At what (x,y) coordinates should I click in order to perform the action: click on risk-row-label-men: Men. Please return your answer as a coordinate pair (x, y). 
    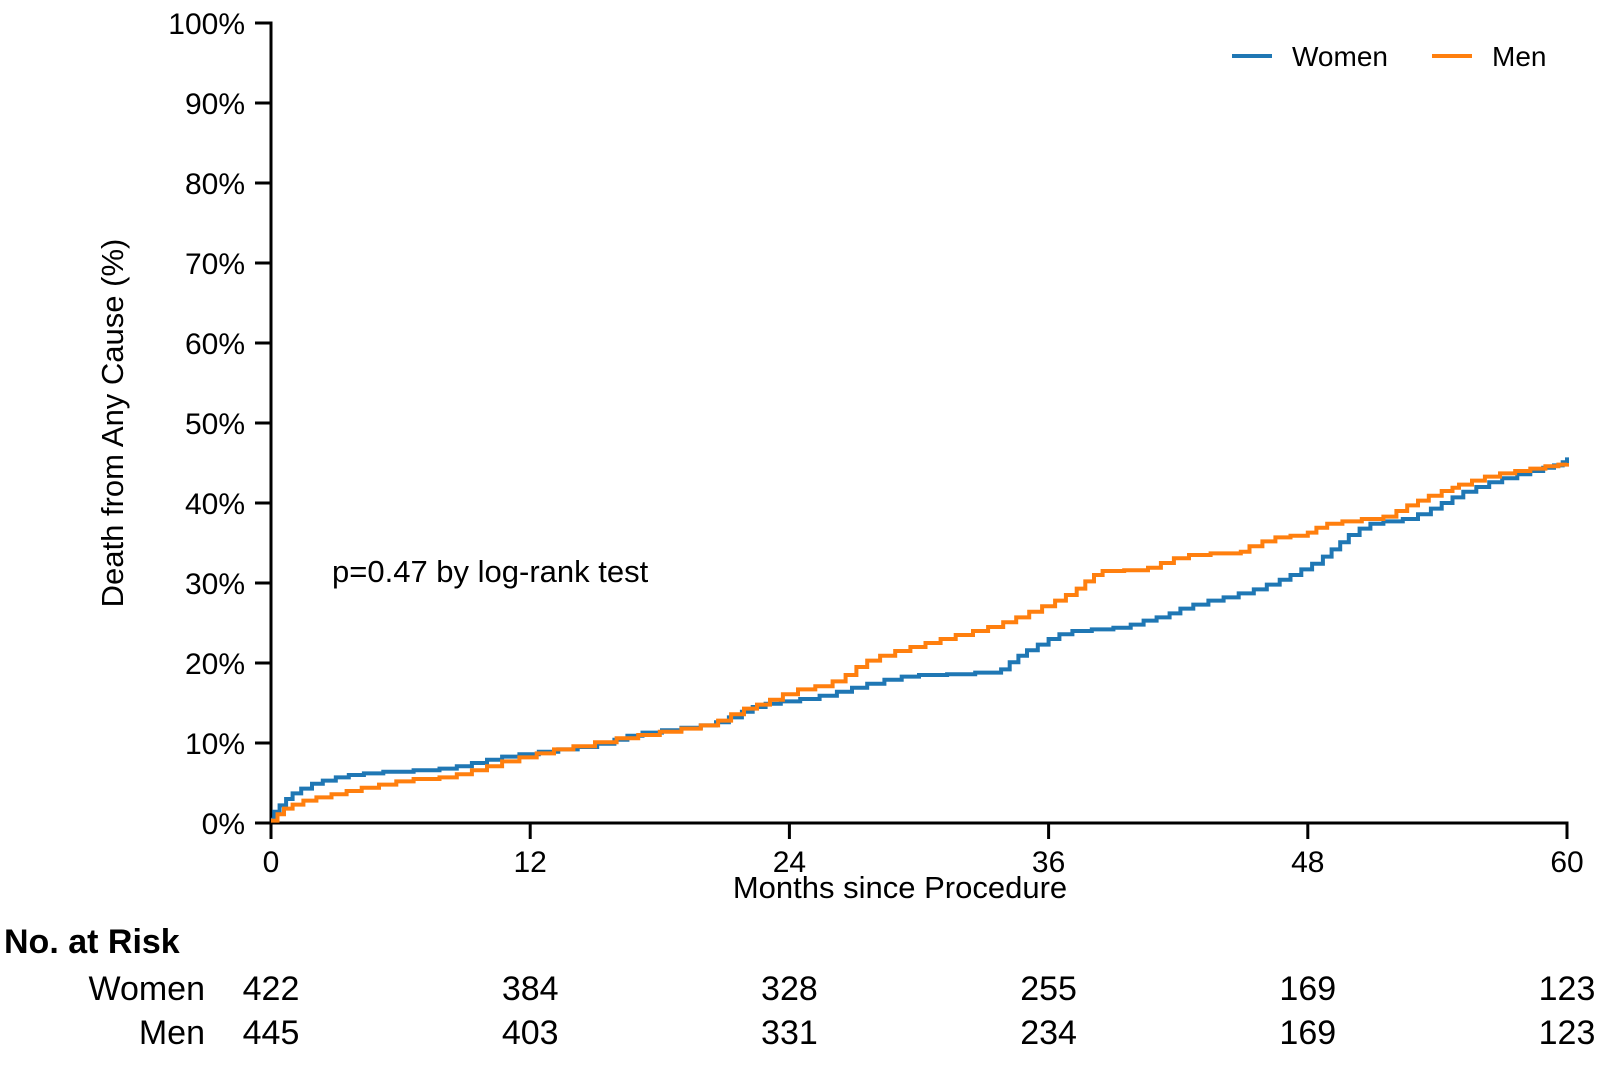
    Looking at the image, I should click on (172, 1033).